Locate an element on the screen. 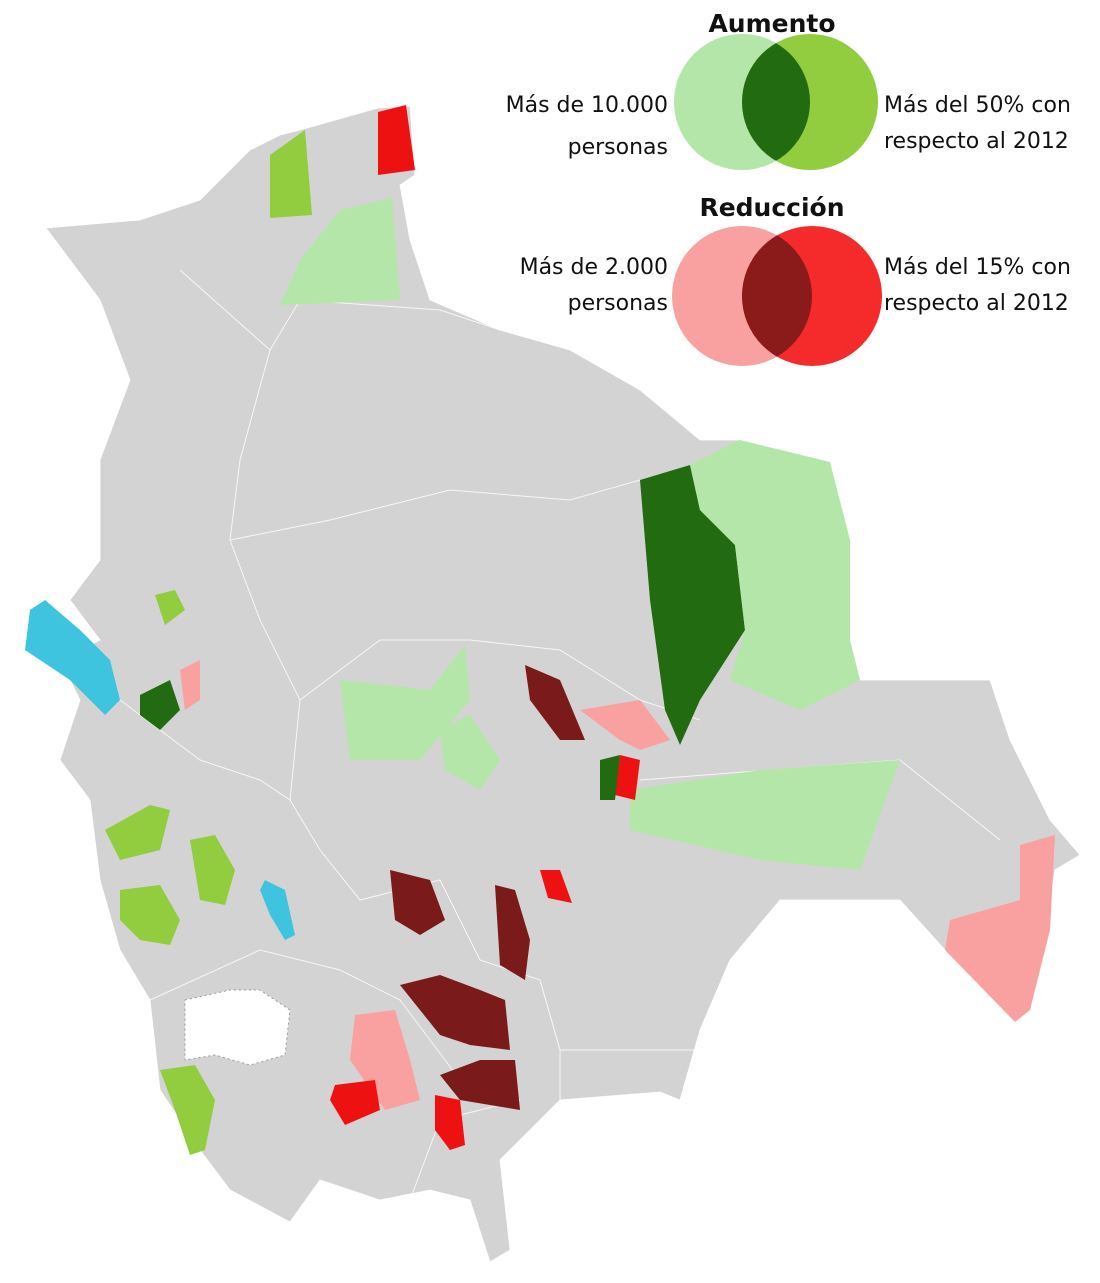  region-no-data is located at coordinates (237, 1027).